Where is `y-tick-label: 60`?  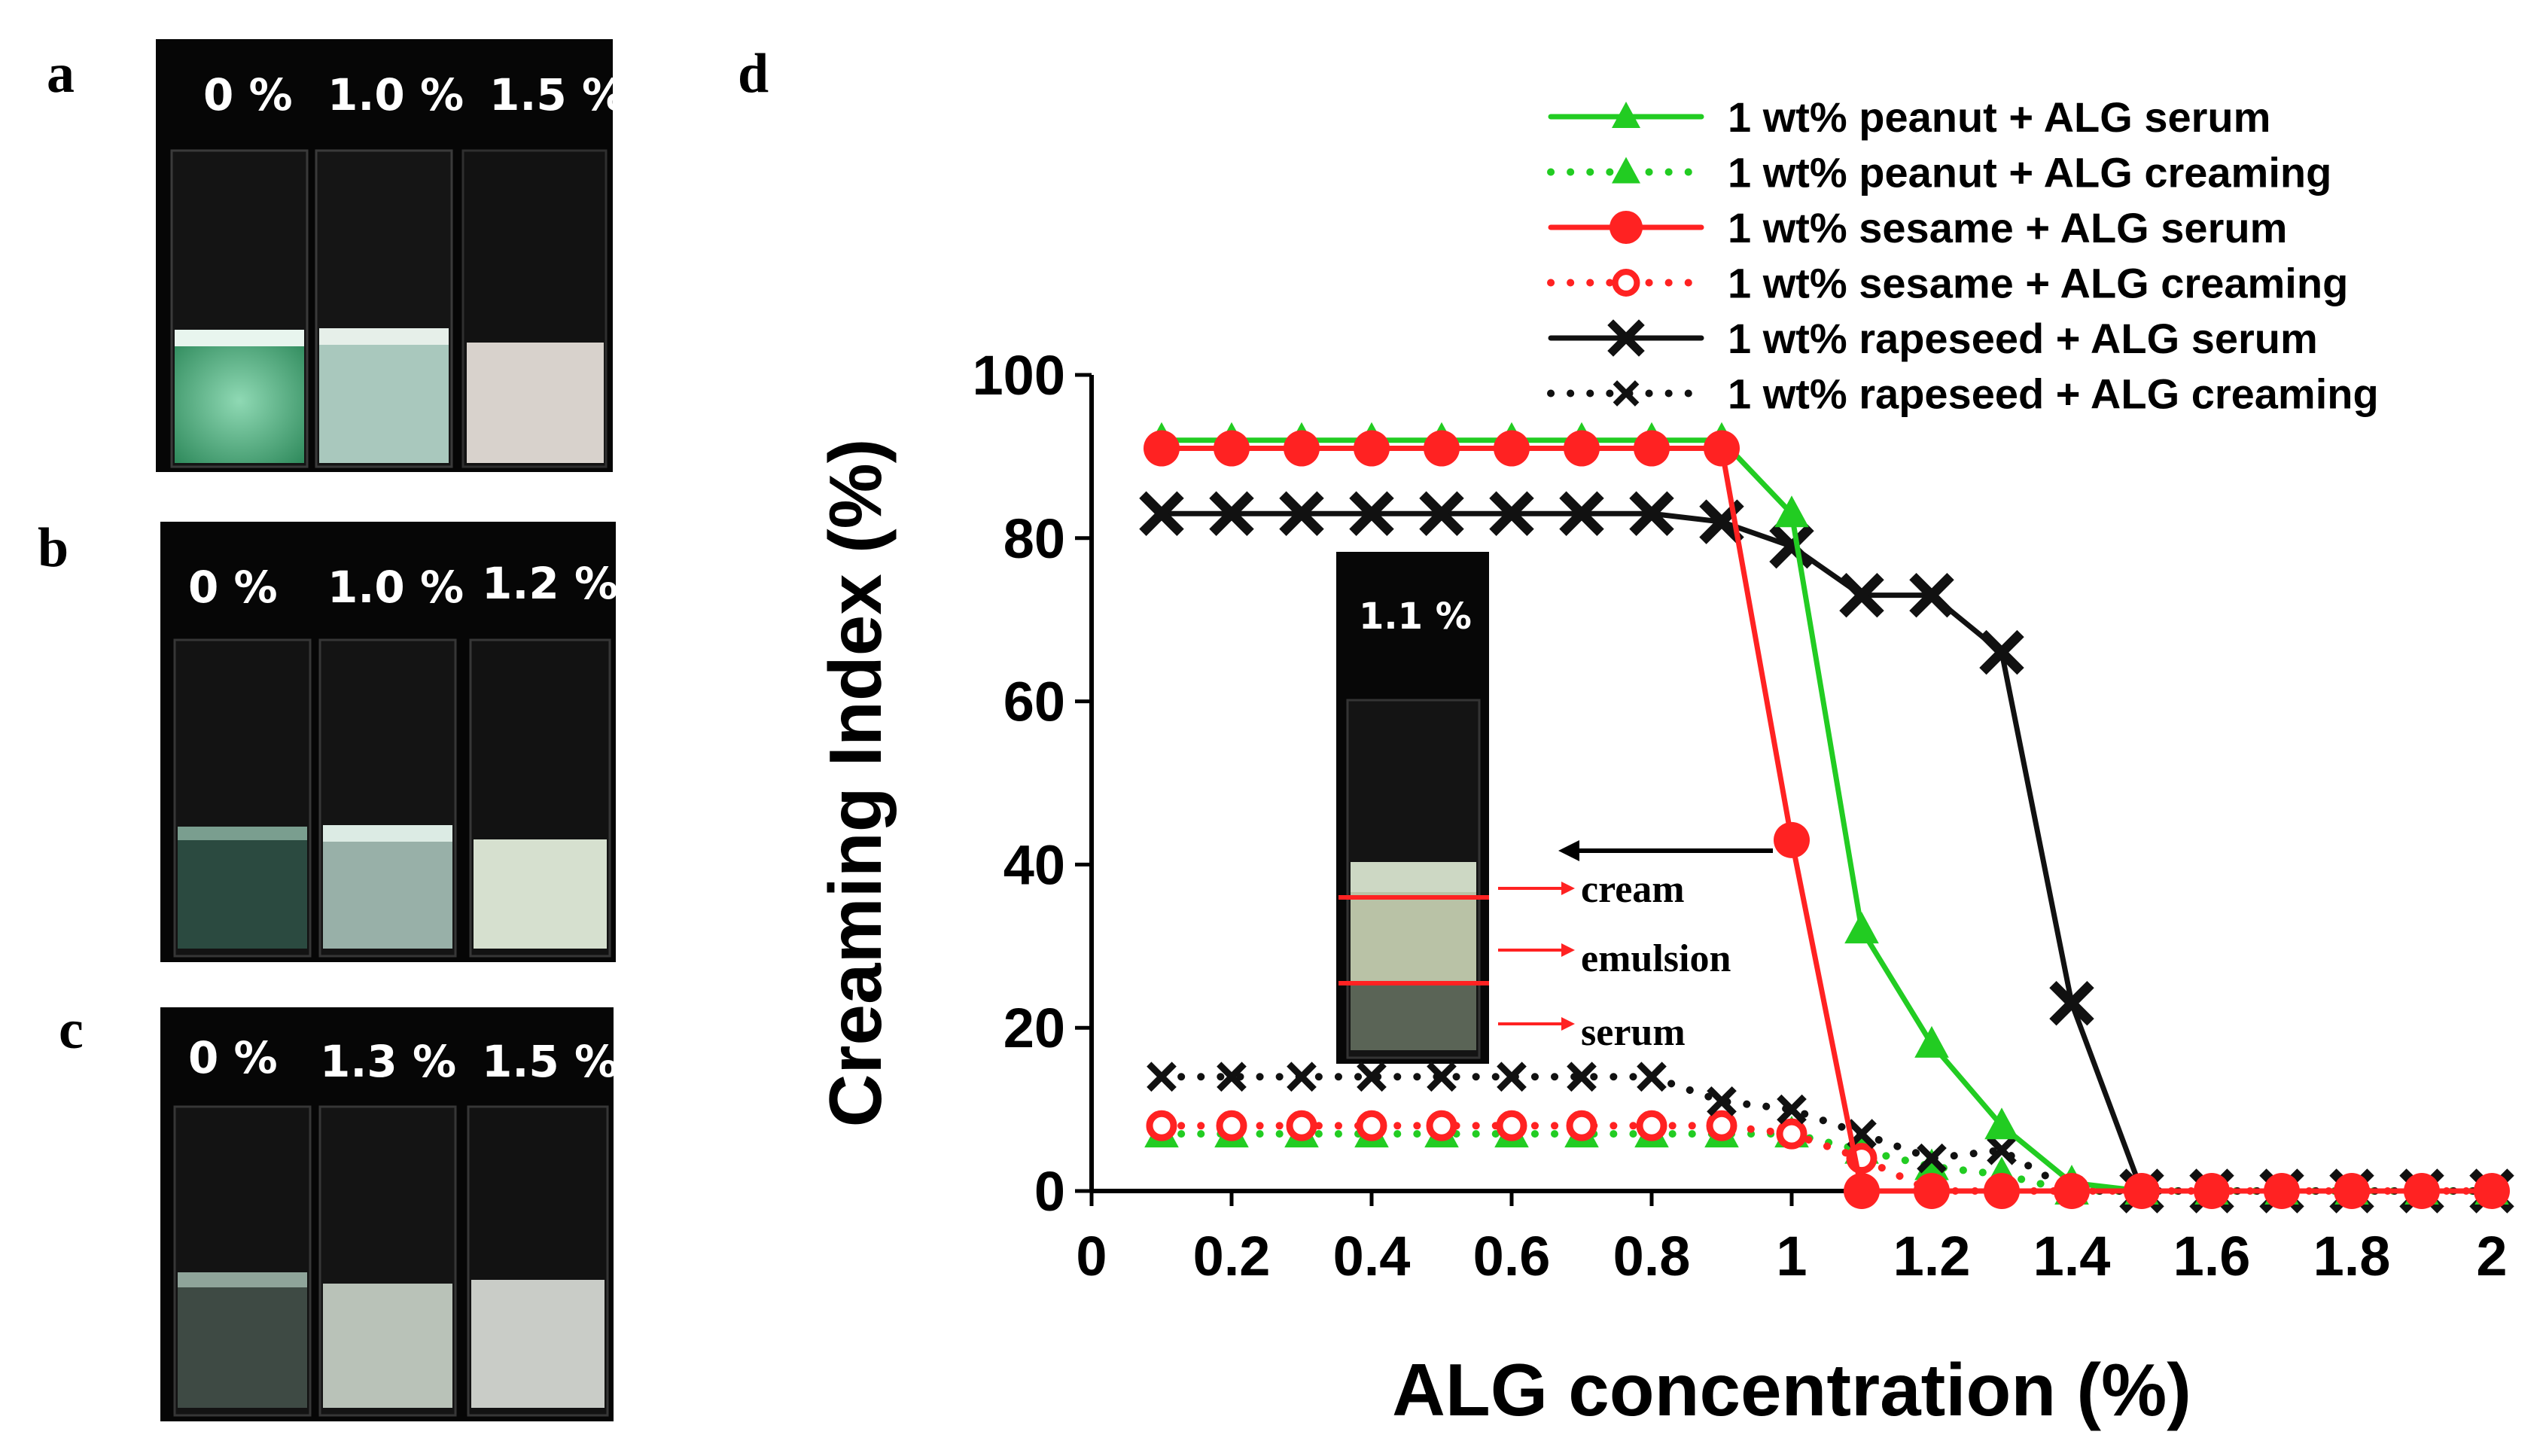 y-tick-label: 60 is located at coordinates (1034, 702).